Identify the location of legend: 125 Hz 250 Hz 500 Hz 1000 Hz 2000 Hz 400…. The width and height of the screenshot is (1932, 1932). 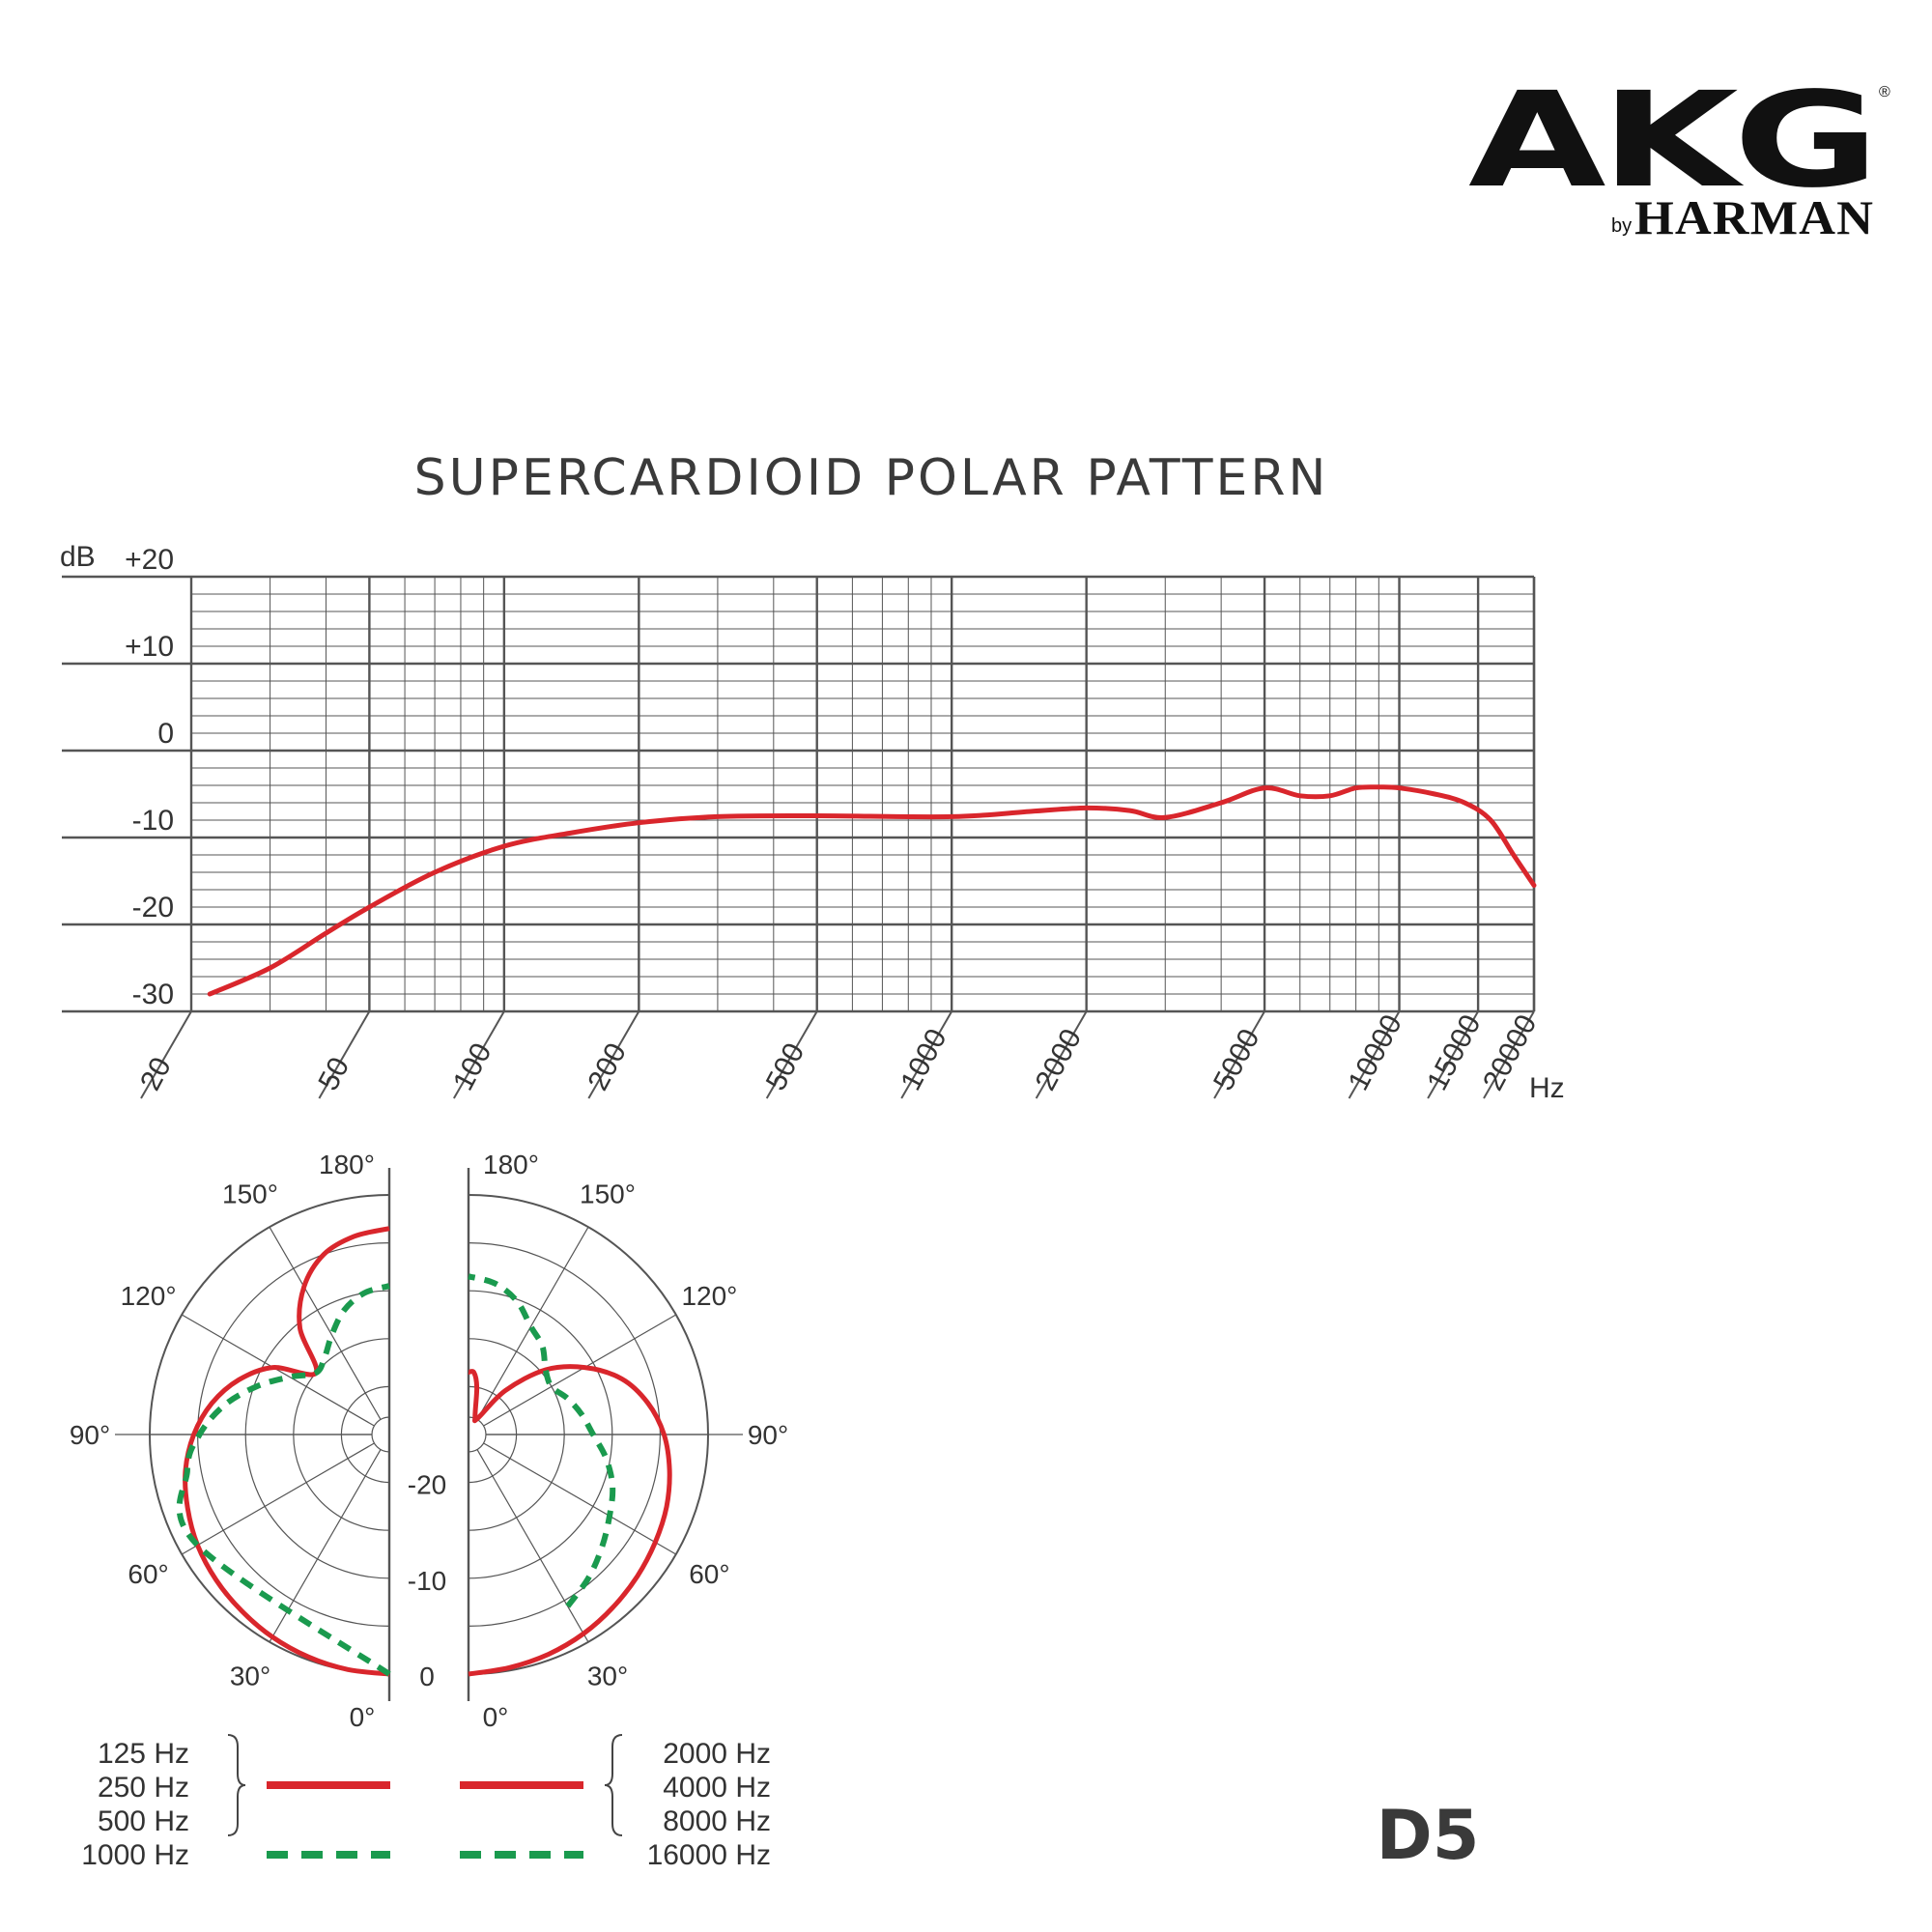
(426, 1802).